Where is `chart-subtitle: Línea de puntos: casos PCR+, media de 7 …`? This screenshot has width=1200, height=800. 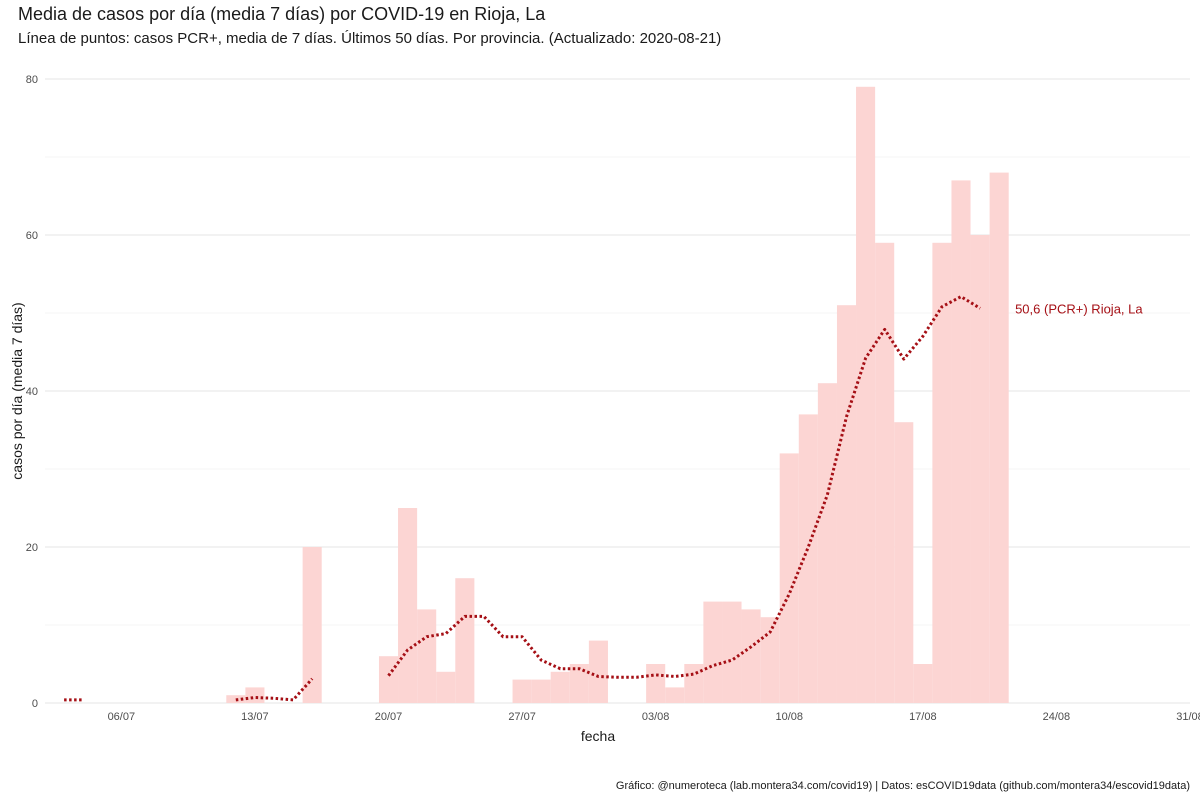 chart-subtitle: Línea de puntos: casos PCR+, media de 7 … is located at coordinates (370, 38).